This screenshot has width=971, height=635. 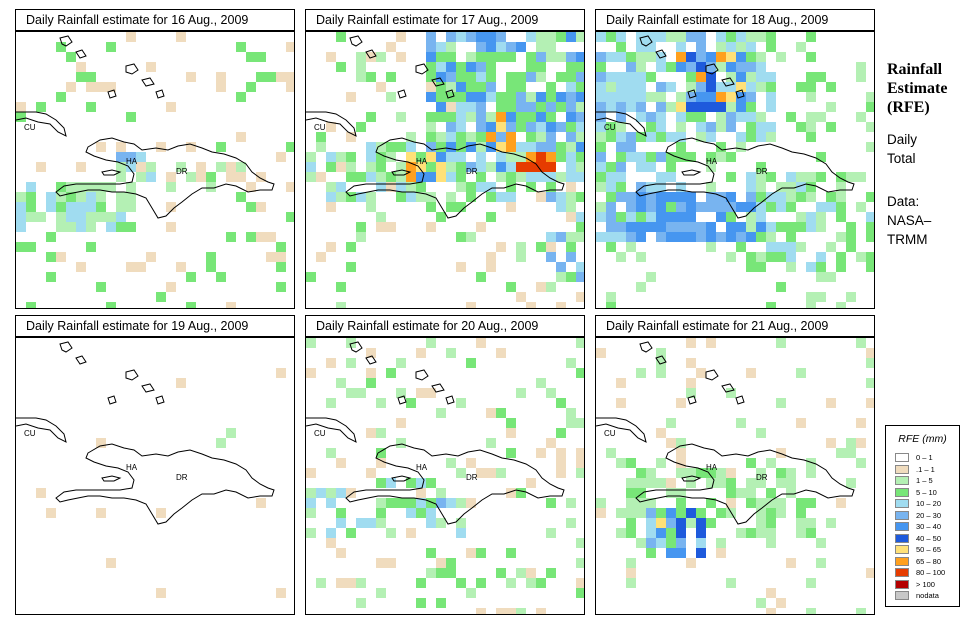 I want to click on coastline, so click(x=692, y=94).